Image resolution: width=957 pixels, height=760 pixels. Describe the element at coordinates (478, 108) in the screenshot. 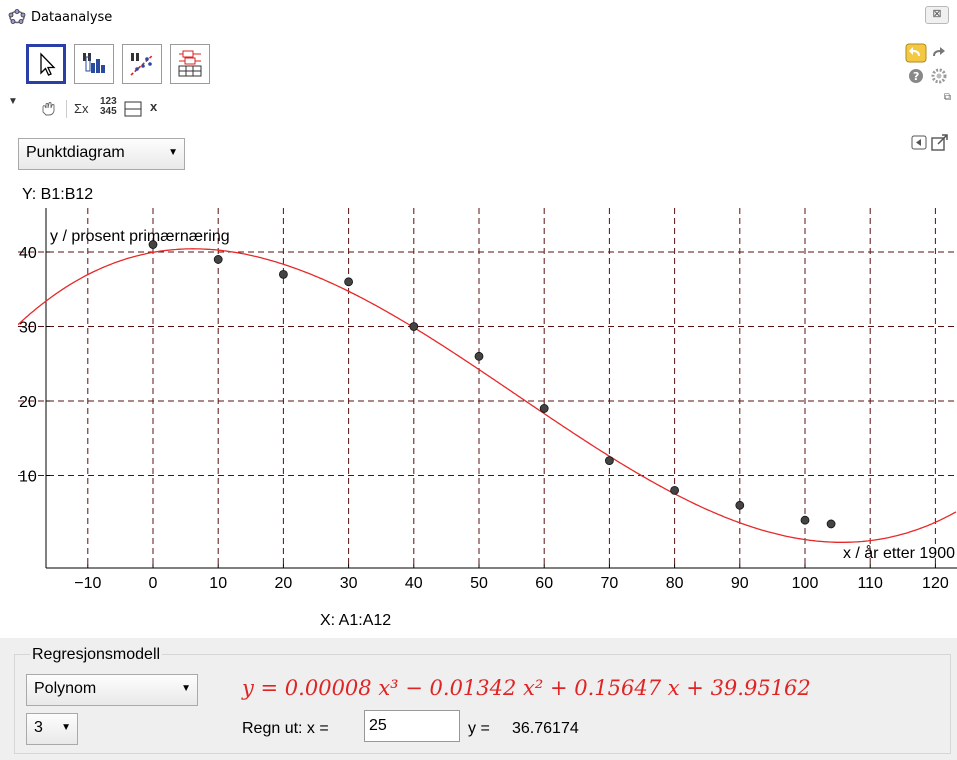

I see `style-bar: ▼ Σx 123 345 x ⧉` at that location.